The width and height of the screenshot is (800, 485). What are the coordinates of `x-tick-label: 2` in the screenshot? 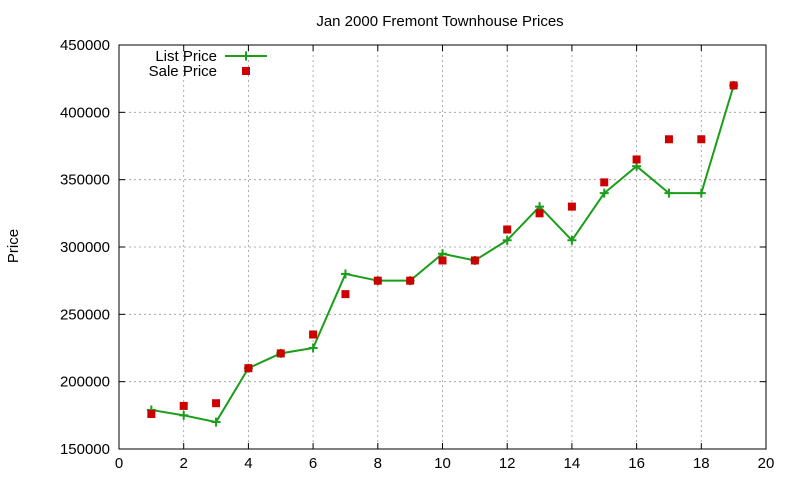 It's located at (184, 463).